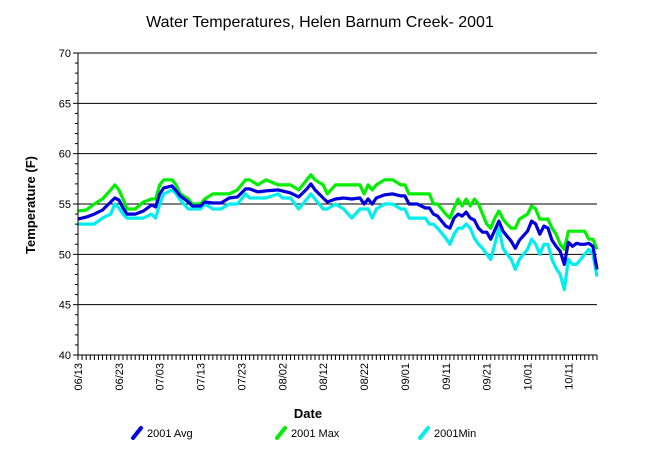 The width and height of the screenshot is (658, 455). Describe the element at coordinates (569, 376) in the screenshot. I see `x-tick-label: 10/11` at that location.